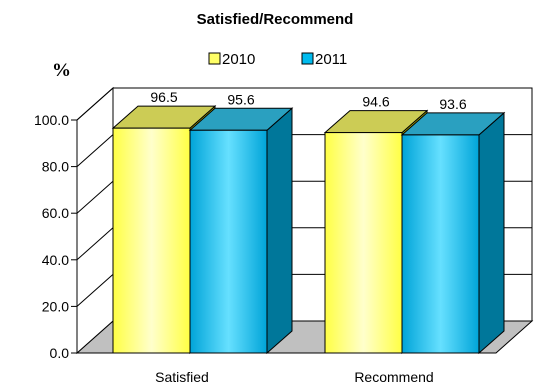 The height and width of the screenshot is (386, 548). I want to click on x-category-label: Recommend, so click(393, 377).